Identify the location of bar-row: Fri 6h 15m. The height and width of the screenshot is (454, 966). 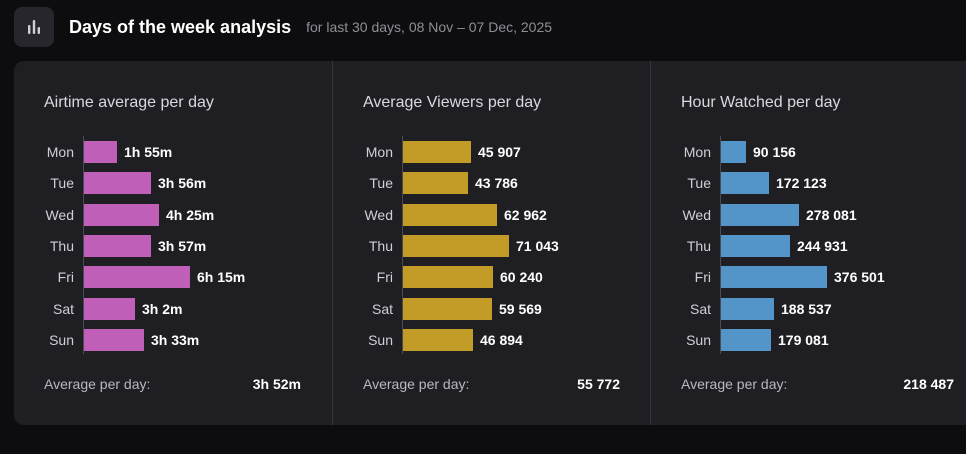
(173, 277).